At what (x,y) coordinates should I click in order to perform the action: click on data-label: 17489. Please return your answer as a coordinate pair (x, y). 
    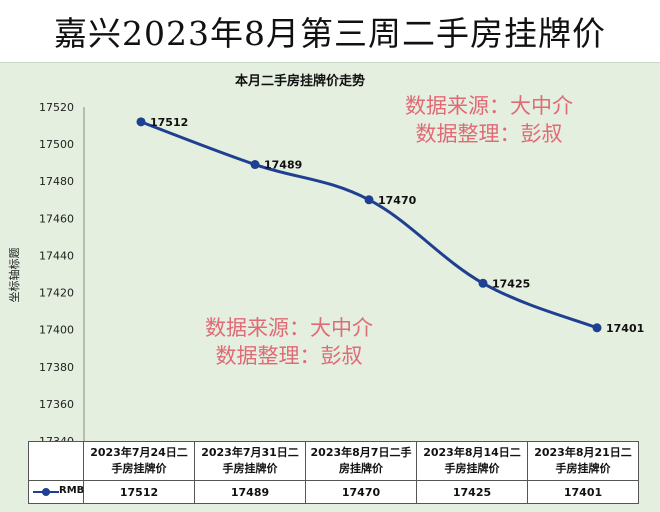
    Looking at the image, I should click on (283, 165).